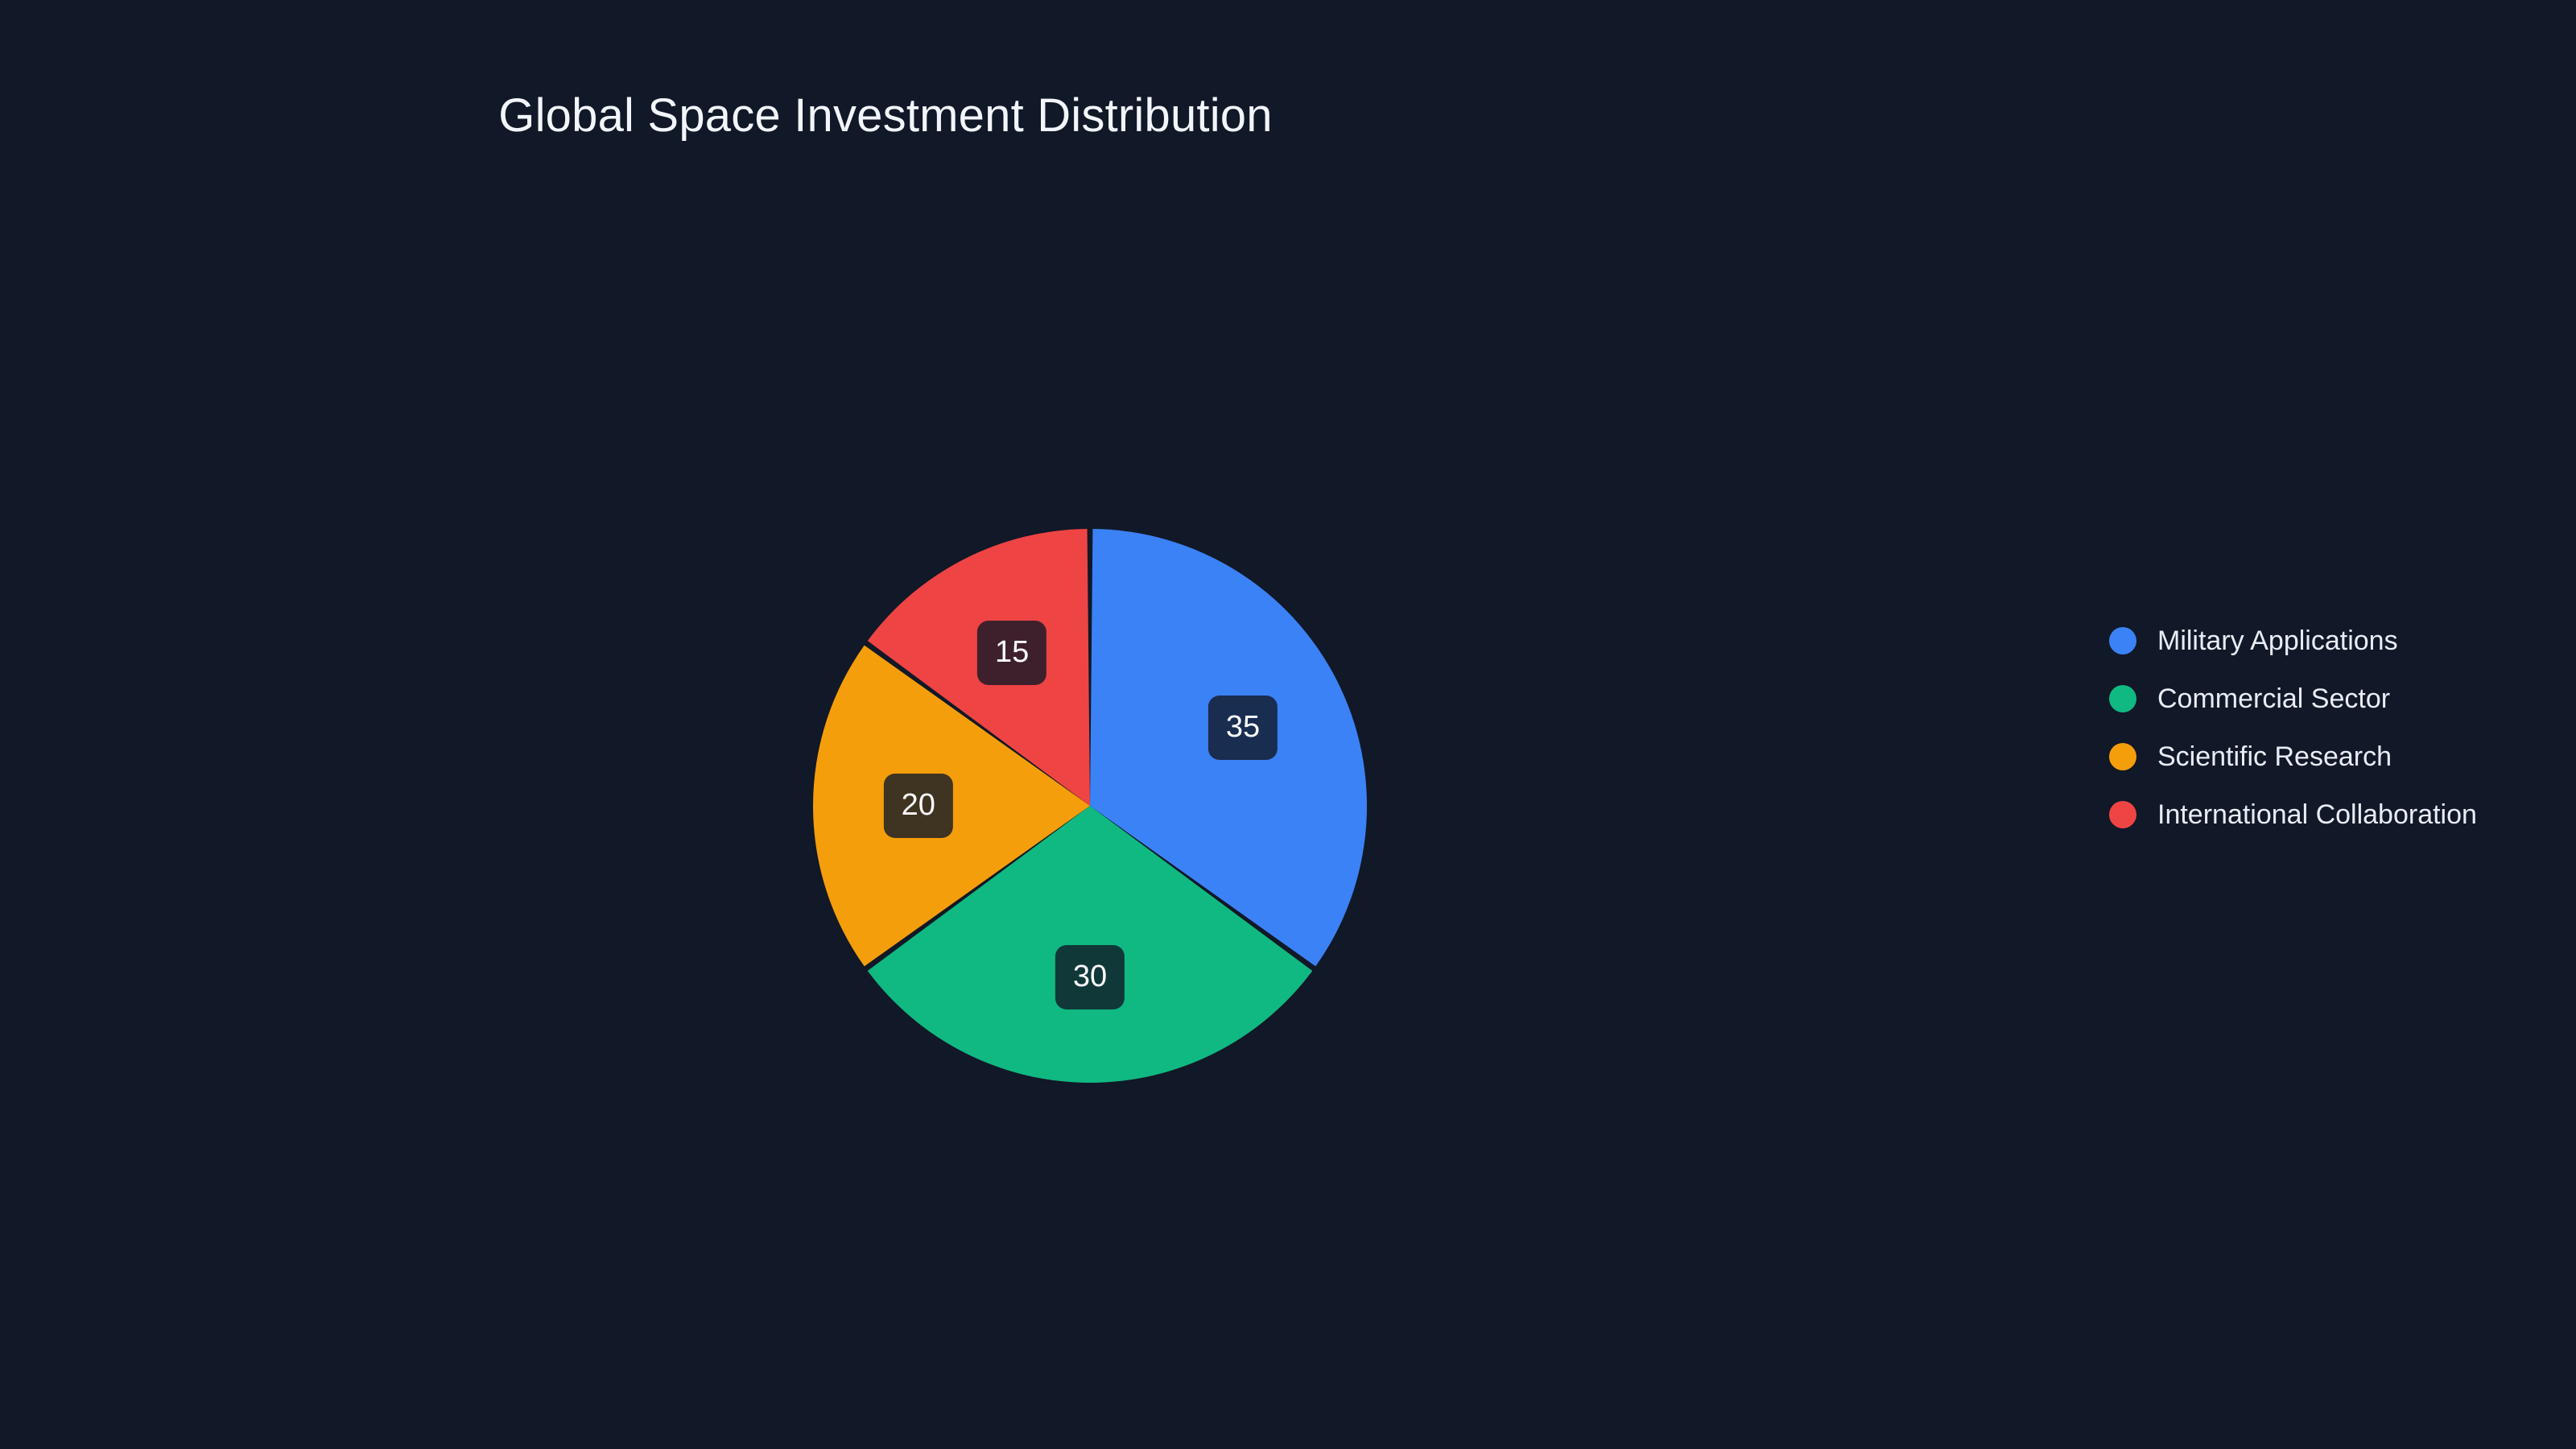  I want to click on slice-data-label: 35, so click(1243, 728).